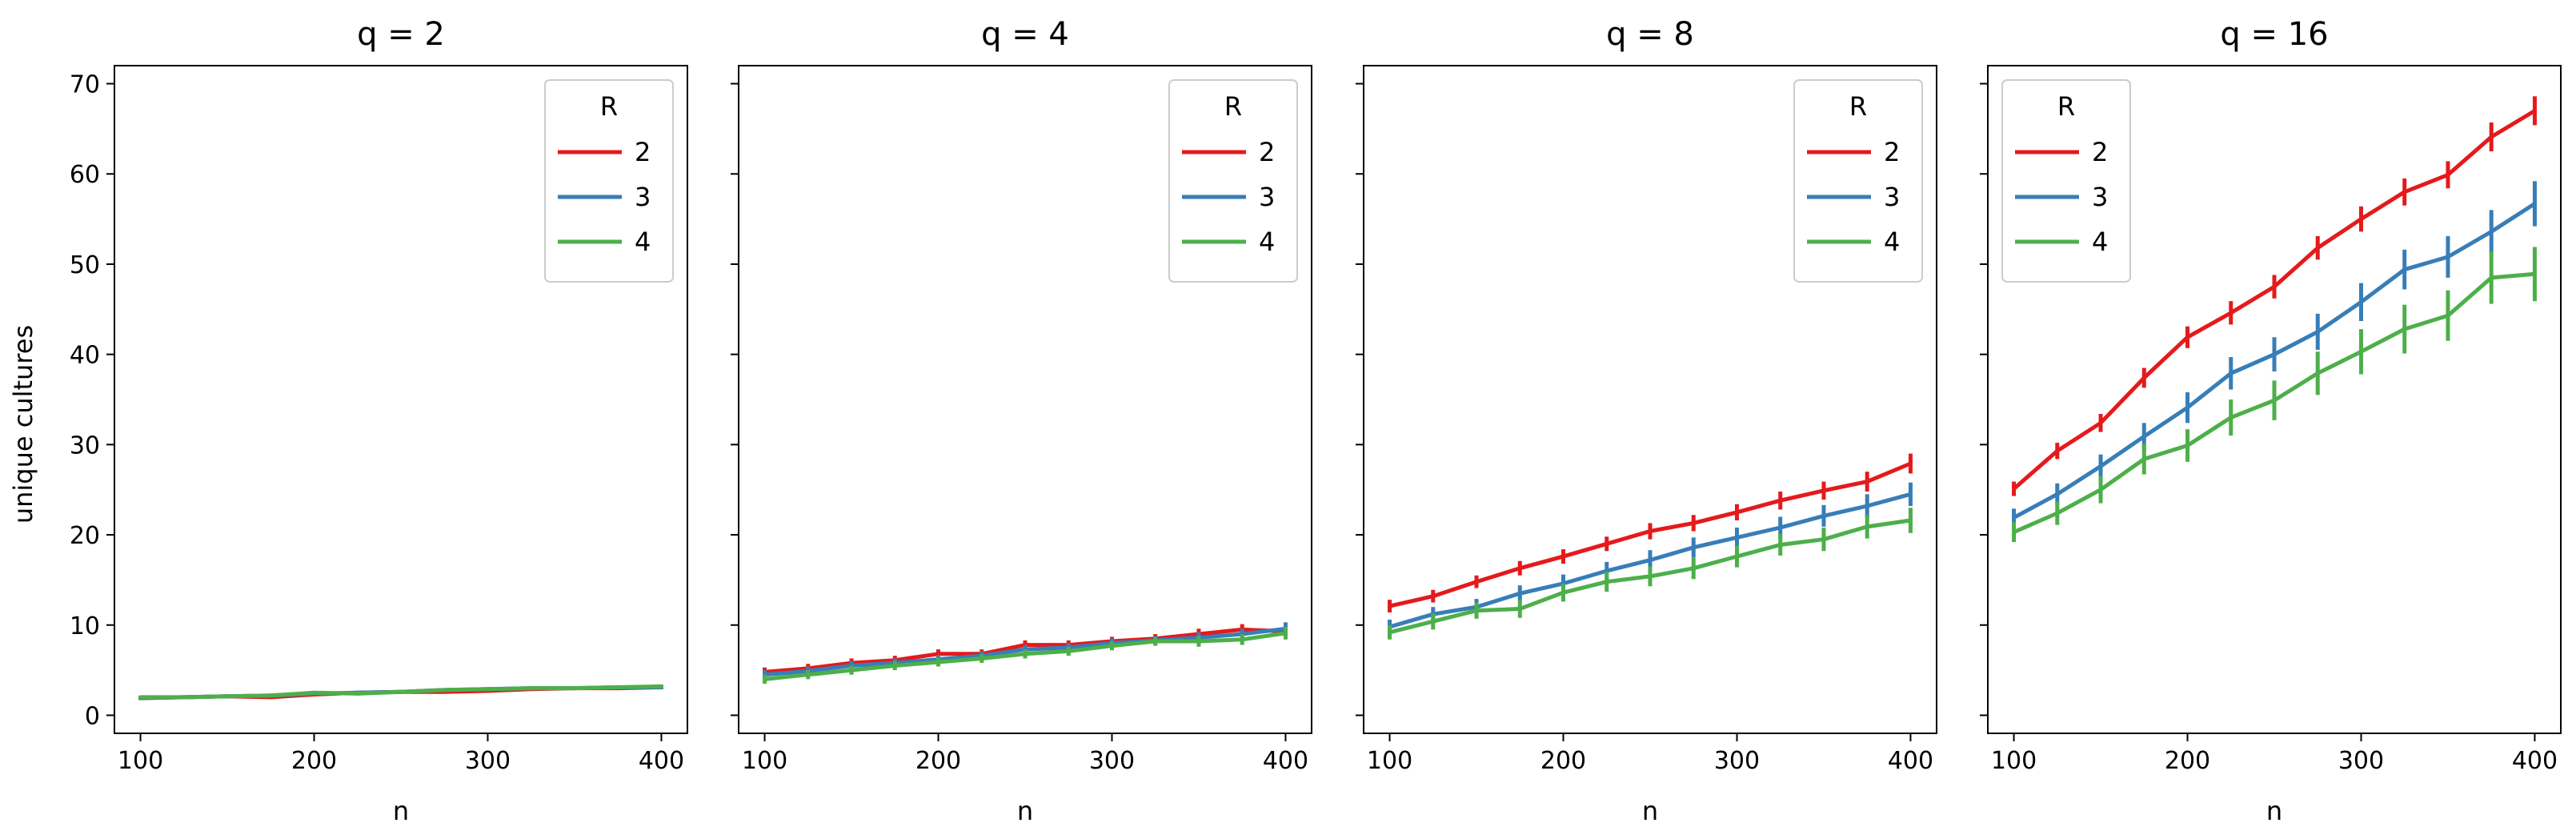 This screenshot has height=839, width=2576. I want to click on y-tick-label: 10, so click(85, 626).